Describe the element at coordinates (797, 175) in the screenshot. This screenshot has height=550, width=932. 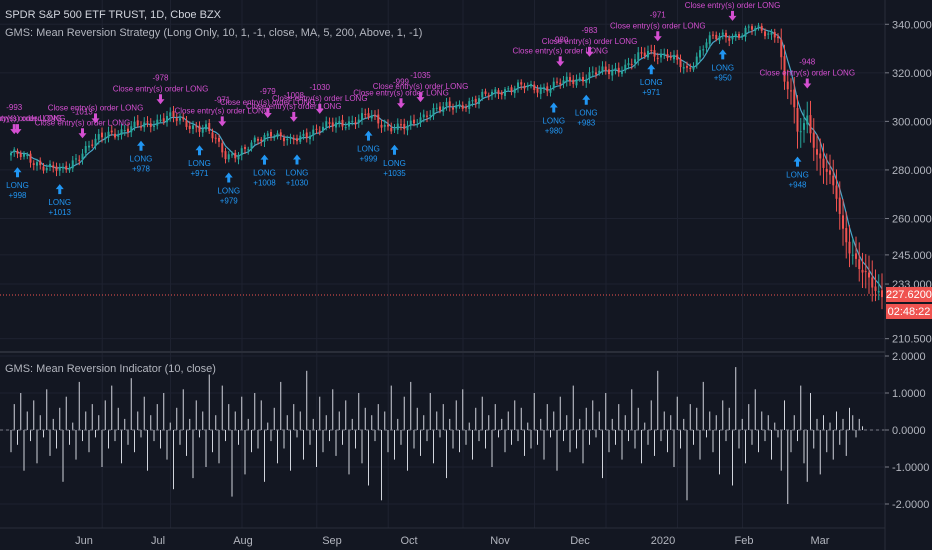
I see `entry-label: LONG` at that location.